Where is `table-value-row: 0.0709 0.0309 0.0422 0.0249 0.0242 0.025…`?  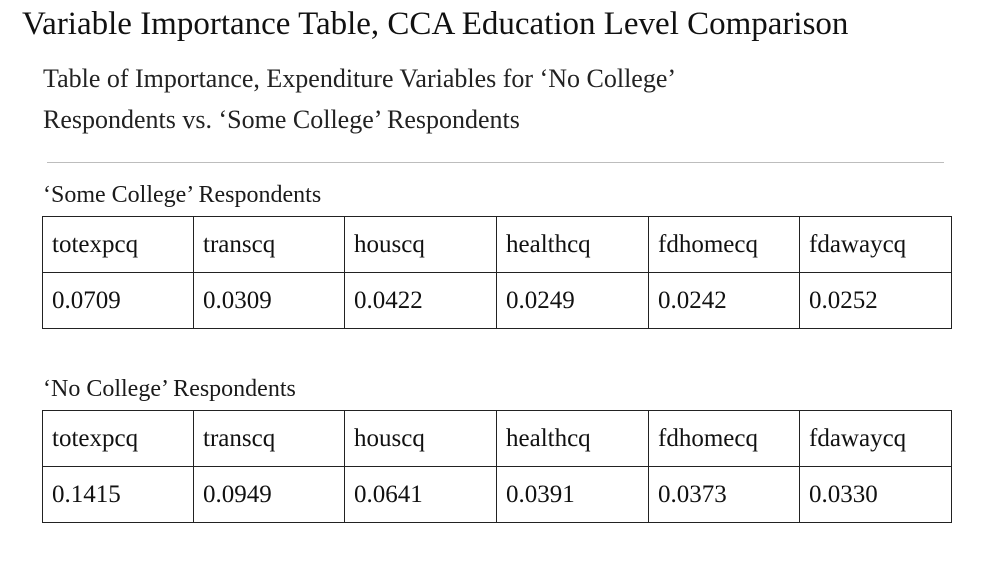
table-value-row: 0.0709 0.0309 0.0422 0.0249 0.0242 0.025… is located at coordinates (497, 300).